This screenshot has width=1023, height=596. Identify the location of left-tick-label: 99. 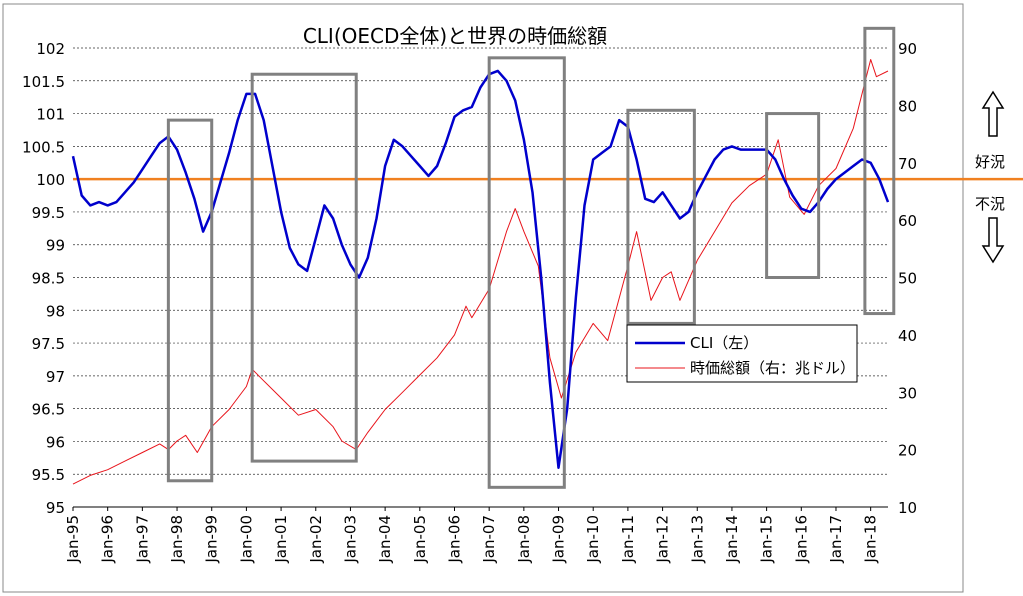
(55, 246).